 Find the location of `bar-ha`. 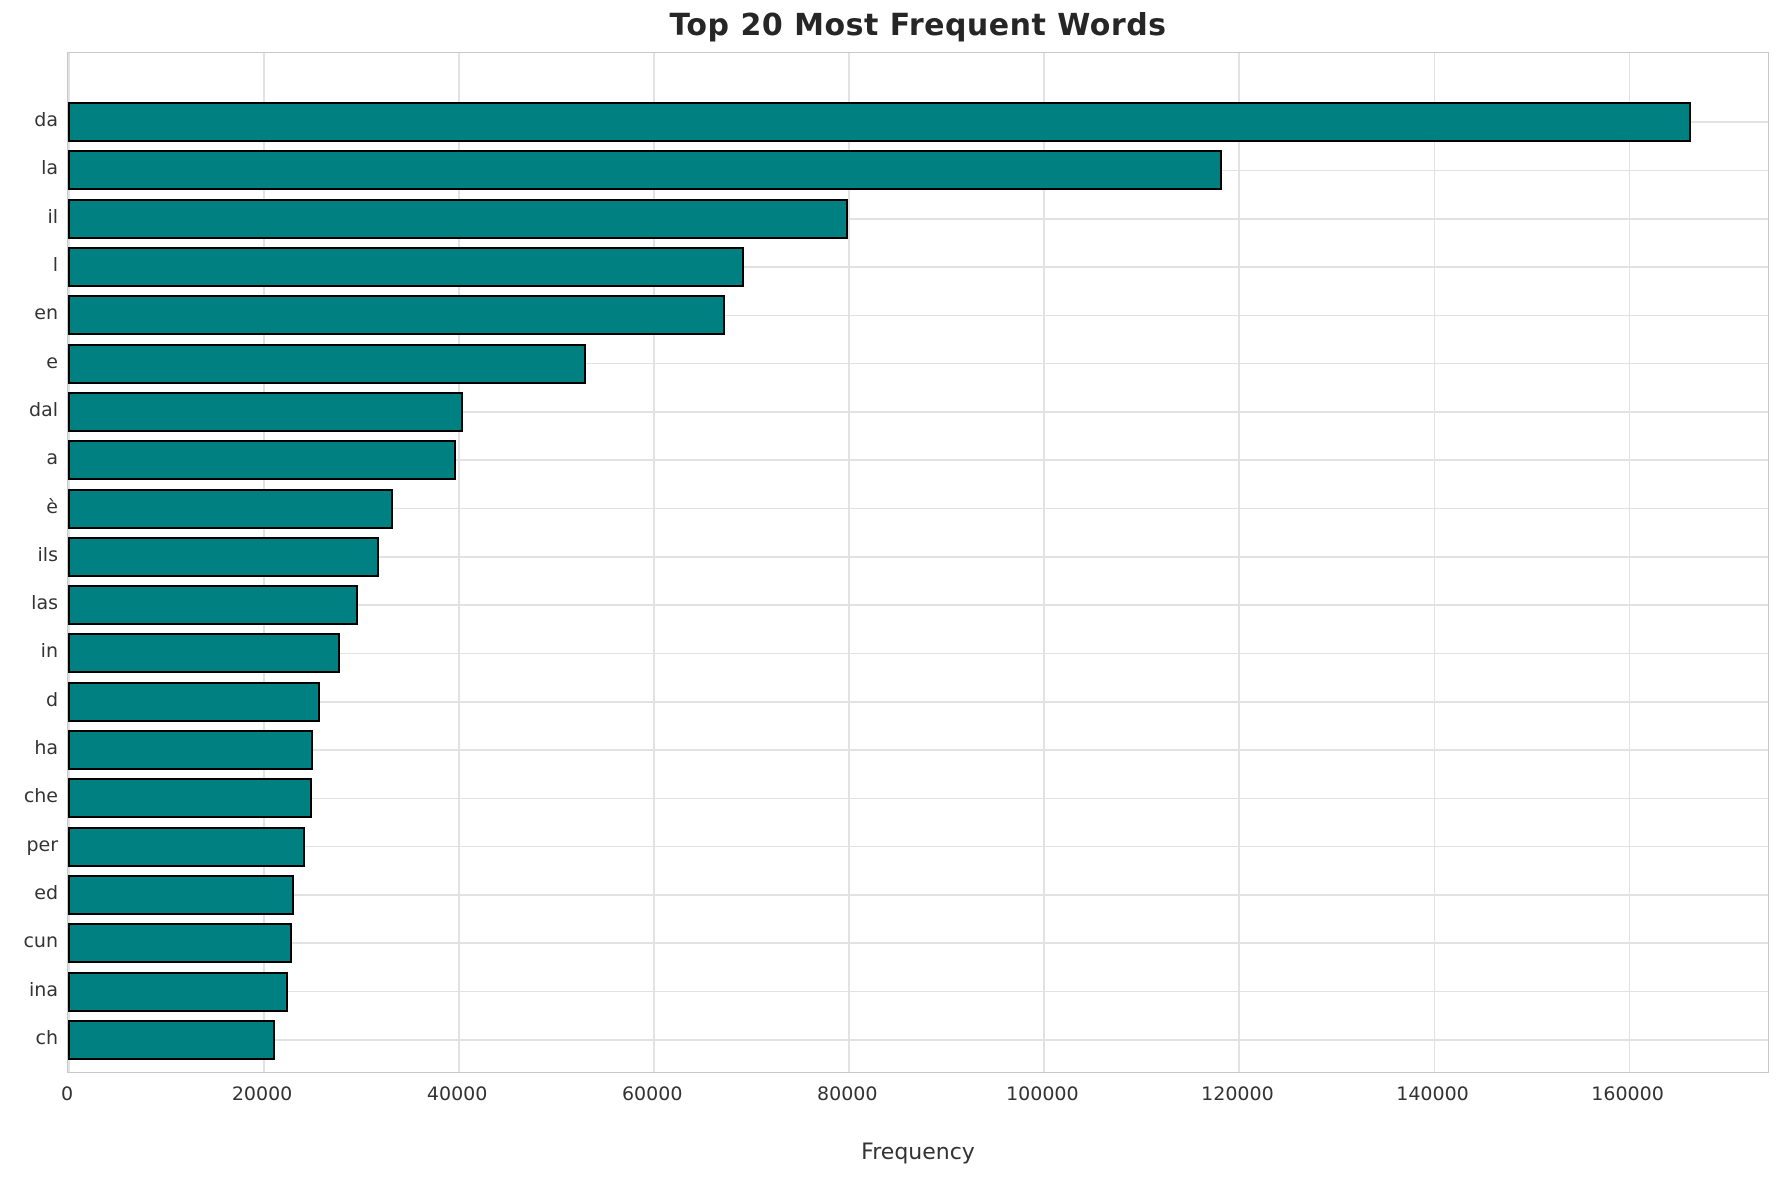

bar-ha is located at coordinates (190, 750).